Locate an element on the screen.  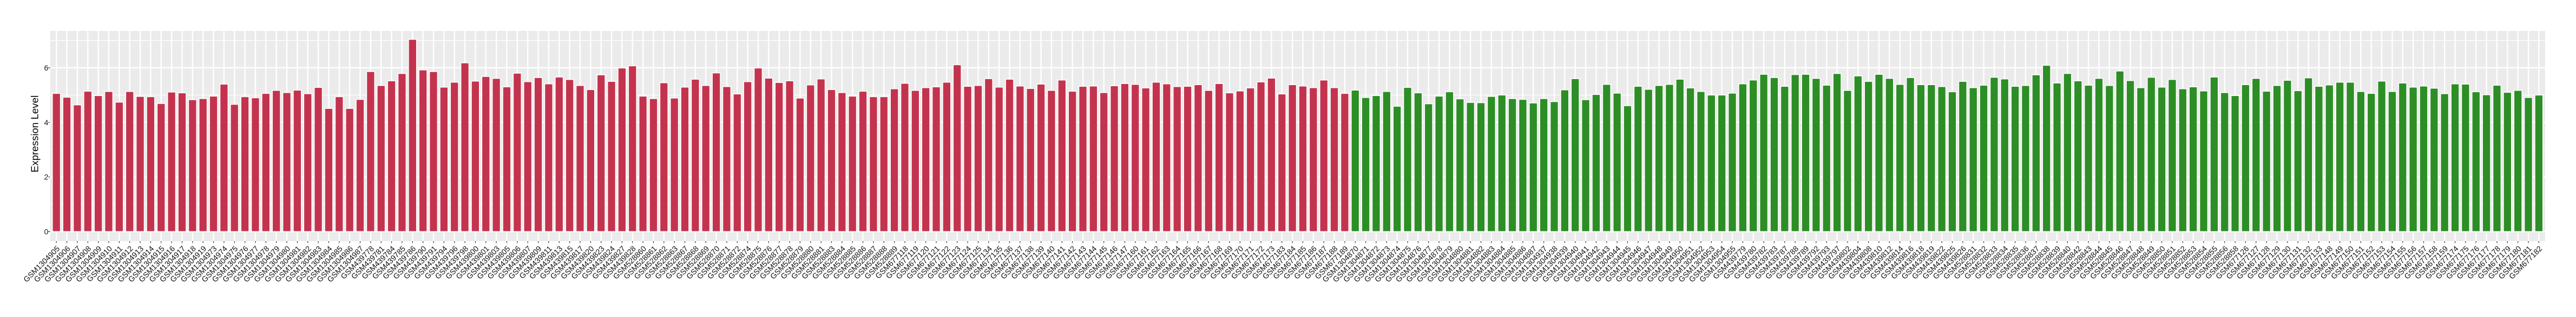
svg-text: 4 is located at coordinates (46, 123).